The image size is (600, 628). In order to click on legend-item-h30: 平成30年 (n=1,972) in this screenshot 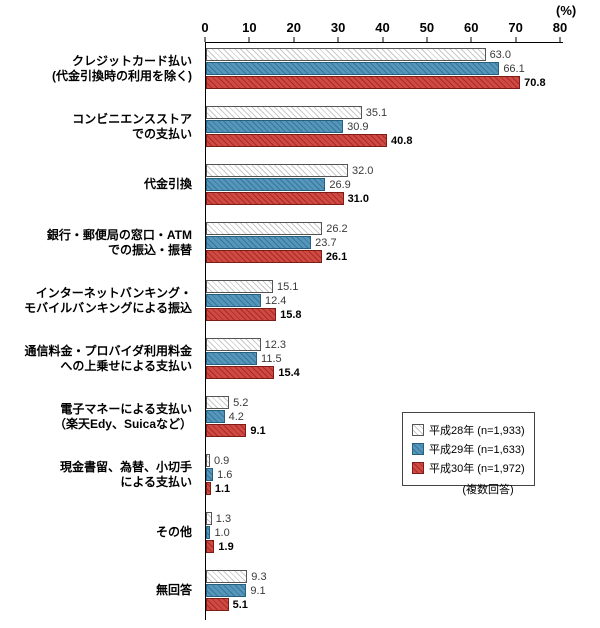, I will do `click(468, 468)`.